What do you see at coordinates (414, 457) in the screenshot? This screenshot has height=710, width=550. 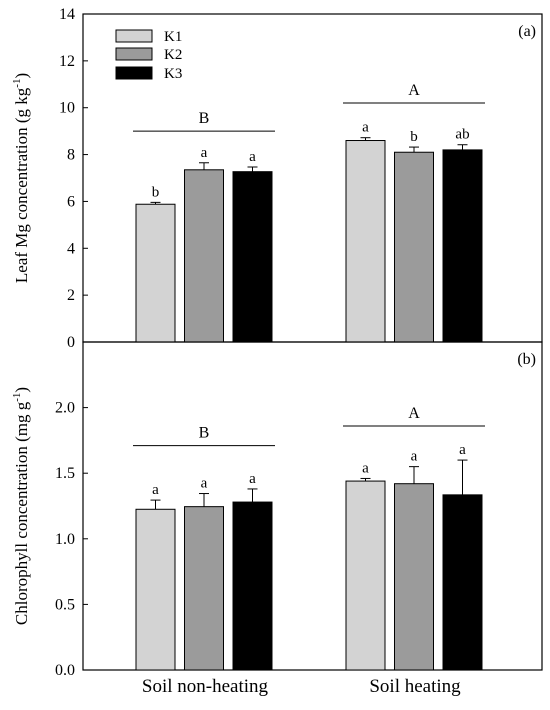 I see `significance-letter-1-K2-1: a` at bounding box center [414, 457].